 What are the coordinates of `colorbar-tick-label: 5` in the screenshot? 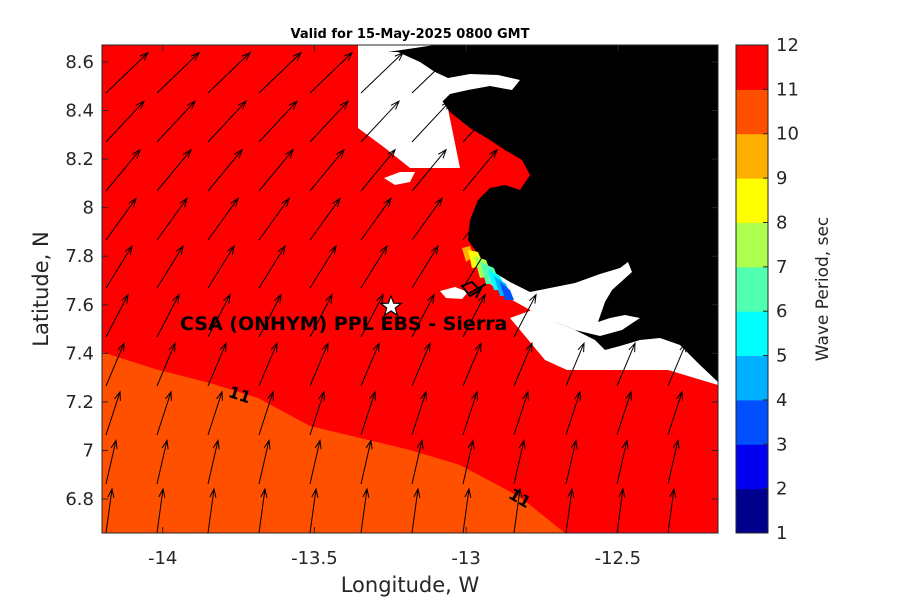 It's located at (781, 356).